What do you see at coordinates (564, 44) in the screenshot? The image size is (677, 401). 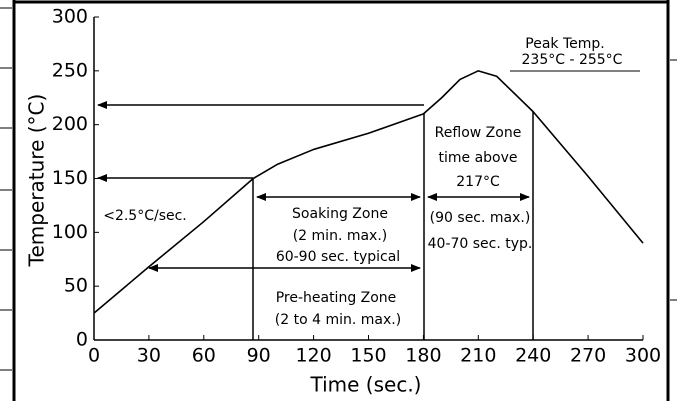 I see `annotation: Peak Temp.` at bounding box center [564, 44].